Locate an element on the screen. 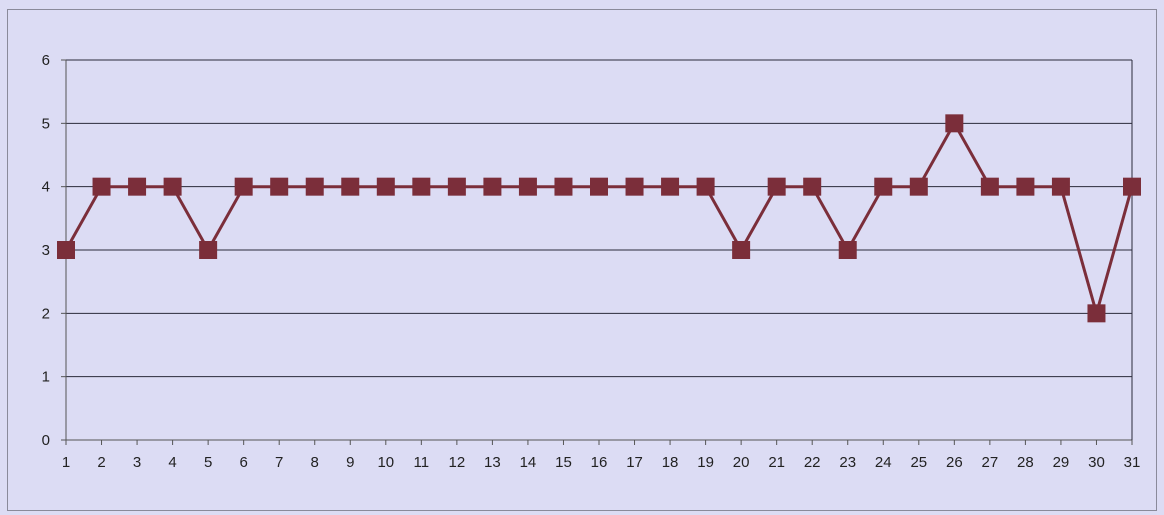 Image resolution: width=1164 pixels, height=515 pixels. x-tick-label: 1 is located at coordinates (66, 462).